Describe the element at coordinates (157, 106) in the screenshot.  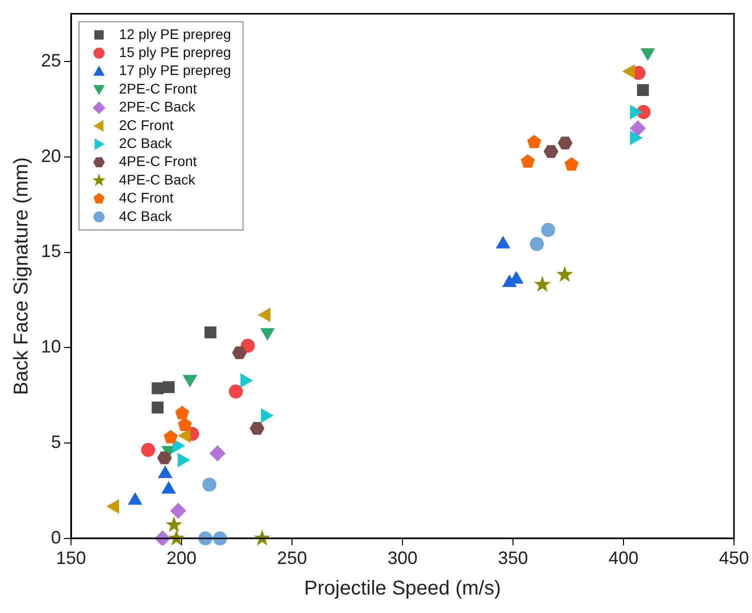
I see `legend-label: 2PE-C Back` at that location.